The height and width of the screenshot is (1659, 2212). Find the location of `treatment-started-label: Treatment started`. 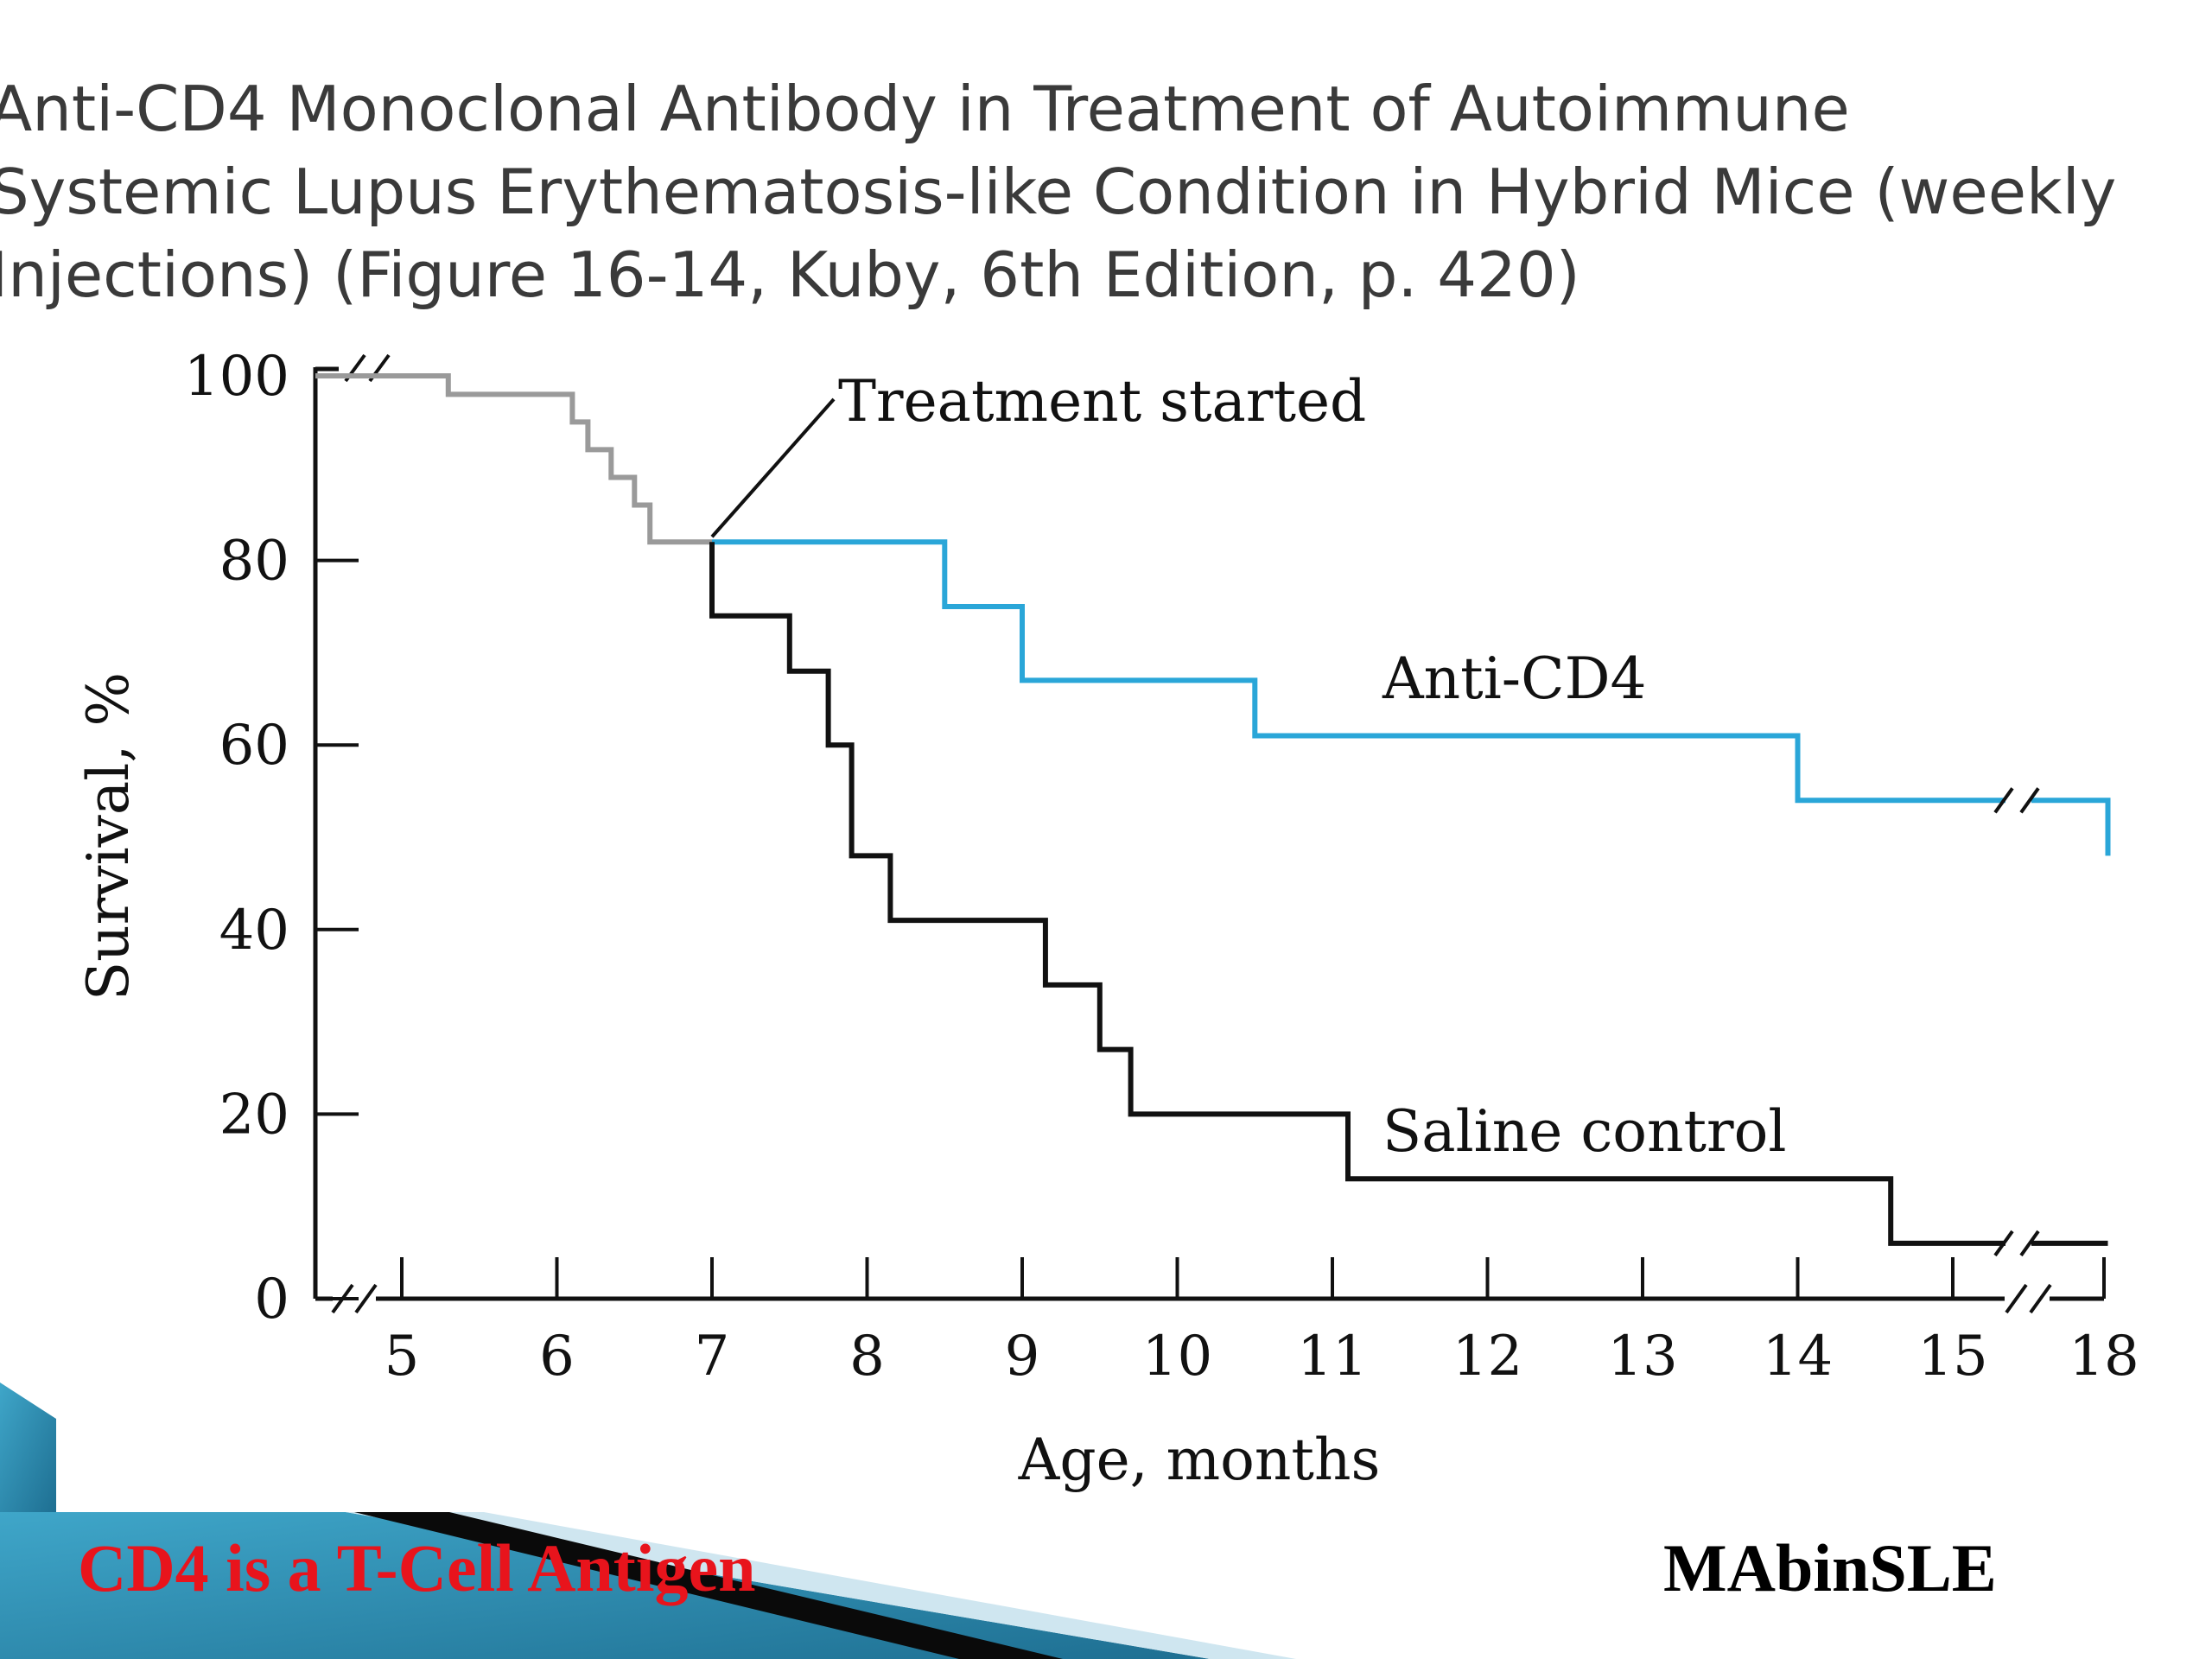

treatment-started-label: Treatment started is located at coordinates (1102, 401).